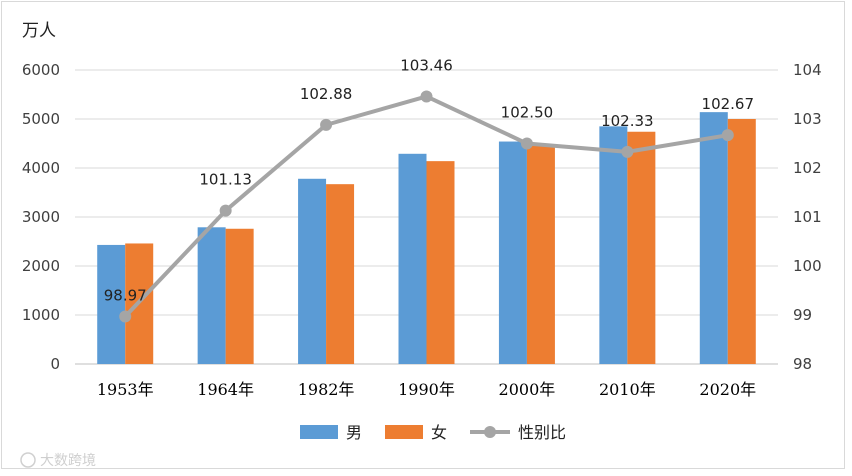 This screenshot has height=476, width=852. I want to click on y-tick-label: 3000, so click(41, 217).